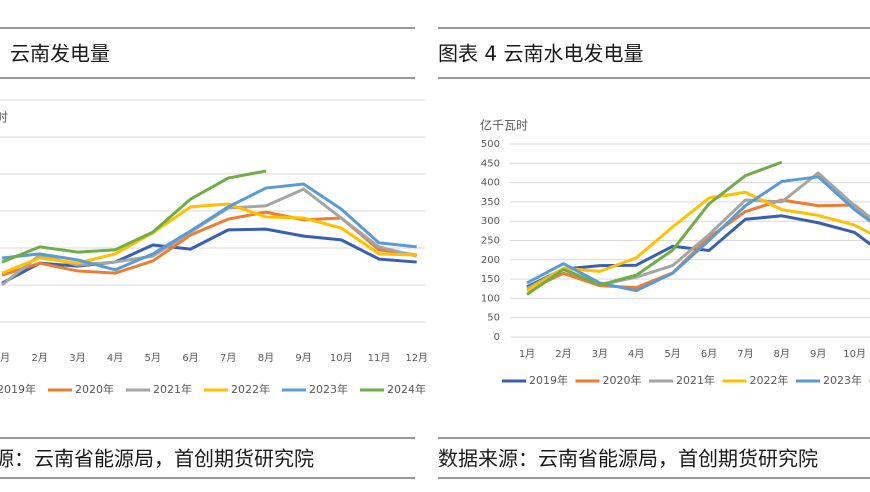 The image size is (870, 492). Describe the element at coordinates (406, 389) in the screenshot. I see `legend-label: 2024年` at that location.